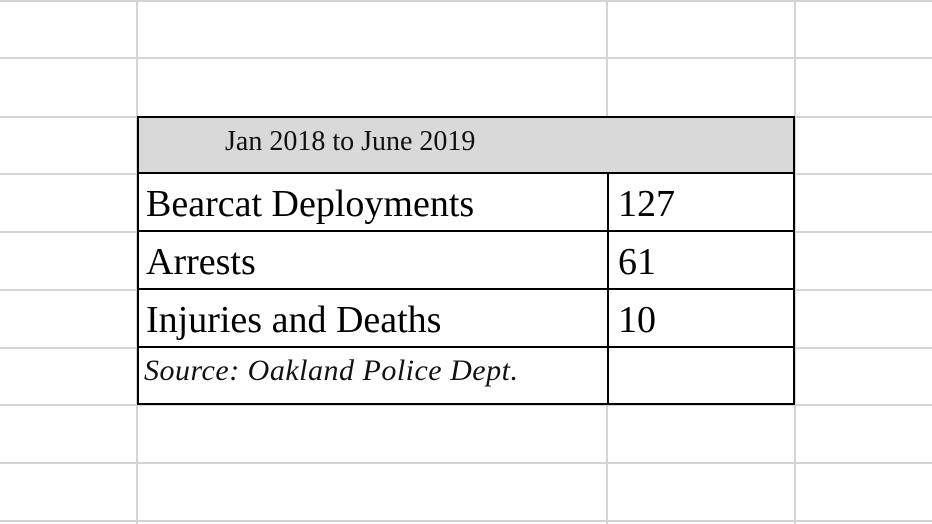 This screenshot has height=524, width=932. I want to click on source-row: Source: Oakland Police Dept., so click(466, 375).